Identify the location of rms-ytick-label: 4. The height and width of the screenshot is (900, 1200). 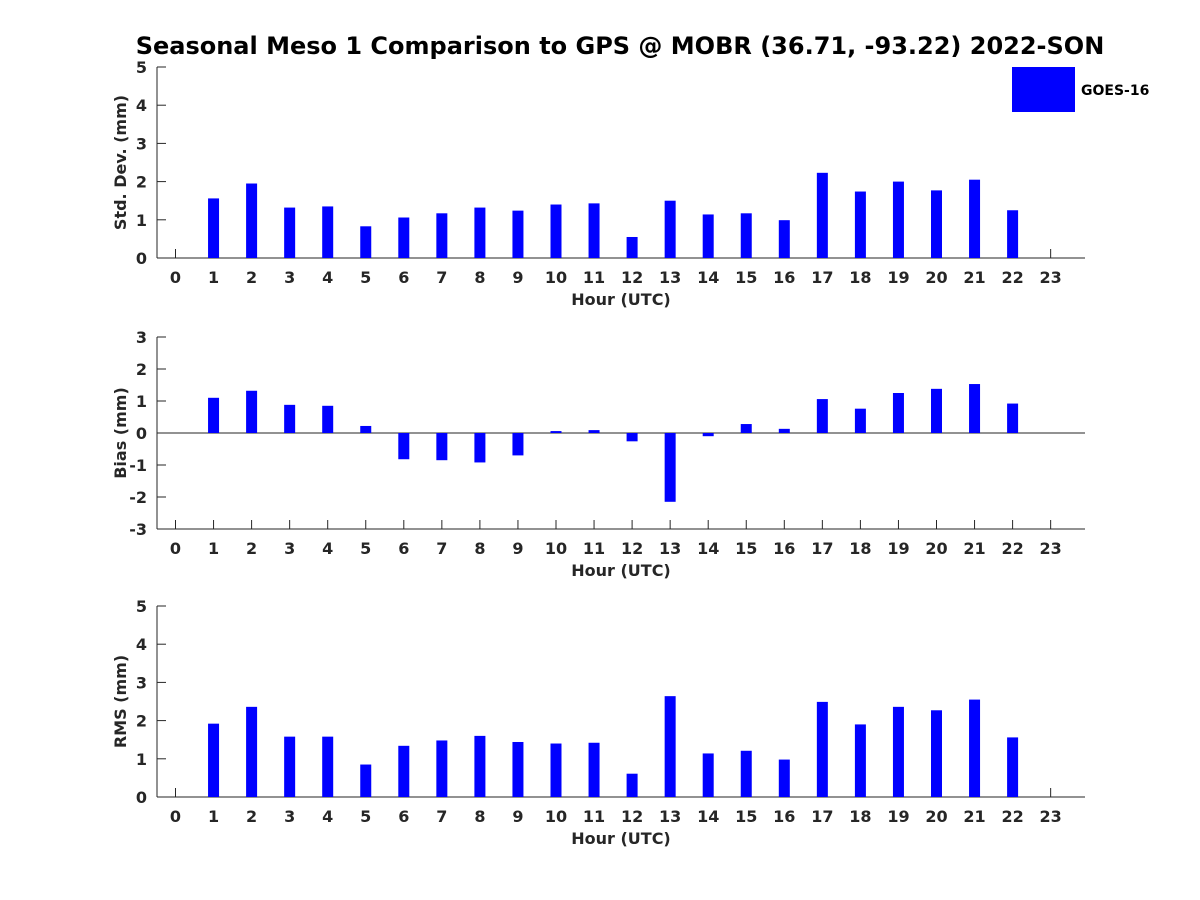
(141, 644).